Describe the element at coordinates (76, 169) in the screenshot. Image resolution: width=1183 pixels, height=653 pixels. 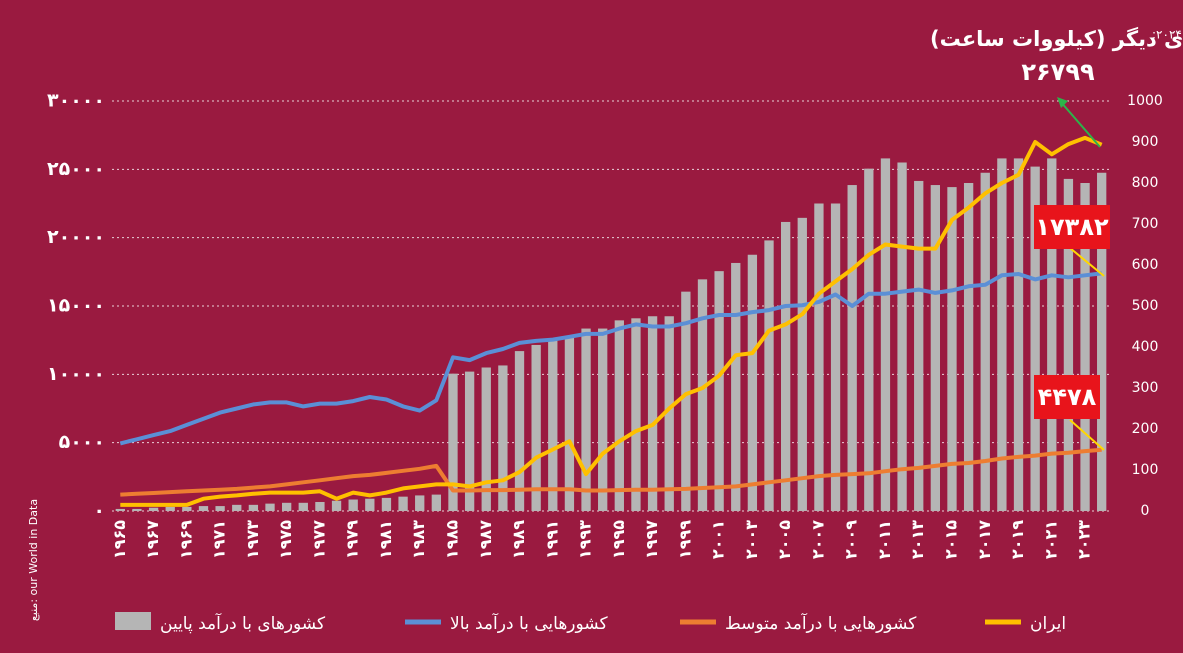
I see `y-tick-label: ۲۵۰۰۰` at that location.